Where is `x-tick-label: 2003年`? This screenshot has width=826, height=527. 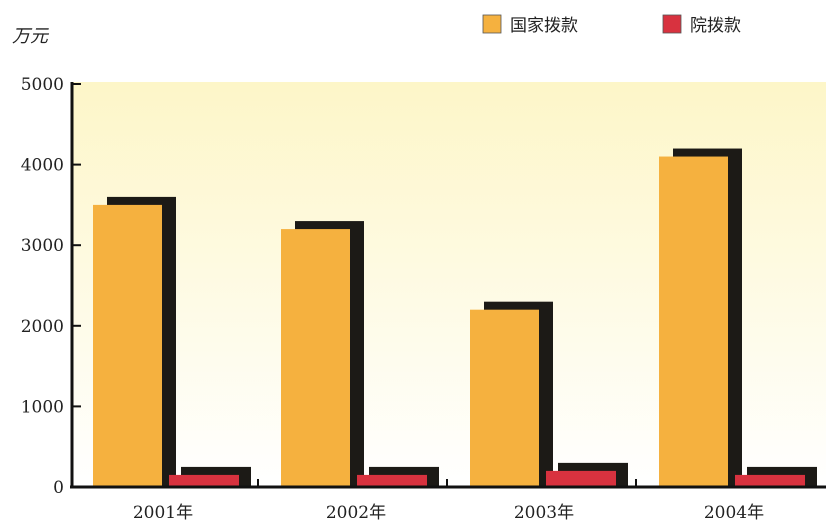
x-tick-label: 2003年 is located at coordinates (544, 513).